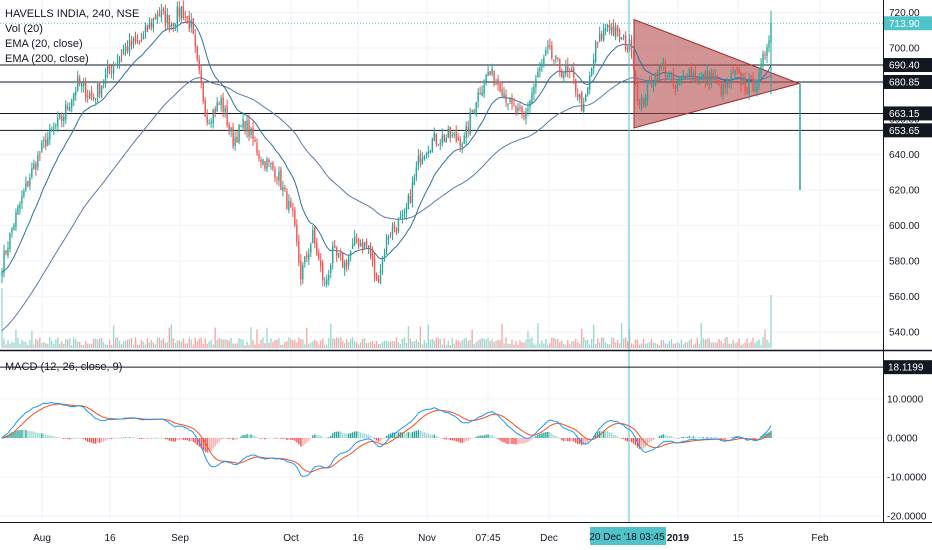 The width and height of the screenshot is (932, 550). I want to click on legend-ema20: EMA (20, close), so click(44, 44).